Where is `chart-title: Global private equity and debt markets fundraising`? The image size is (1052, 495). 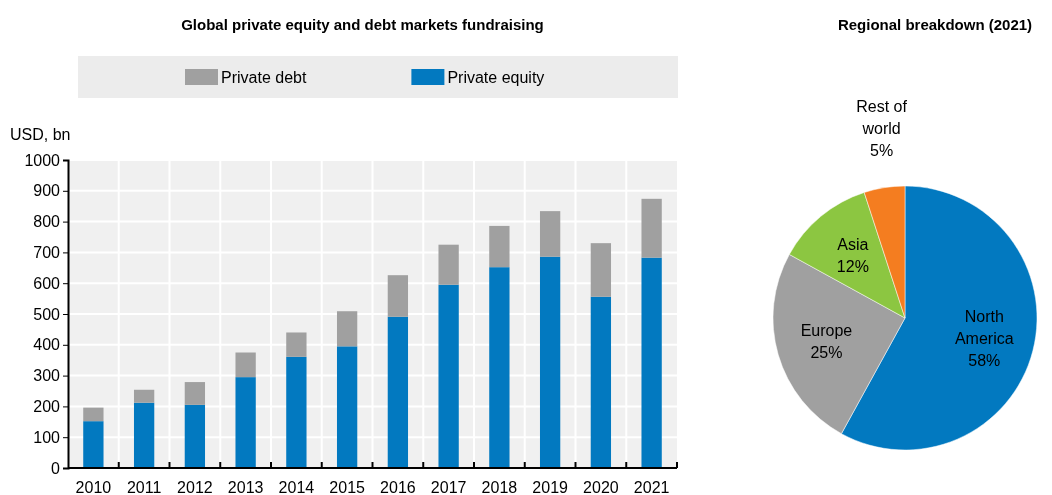
chart-title: Global private equity and debt markets fundraising is located at coordinates (362, 24).